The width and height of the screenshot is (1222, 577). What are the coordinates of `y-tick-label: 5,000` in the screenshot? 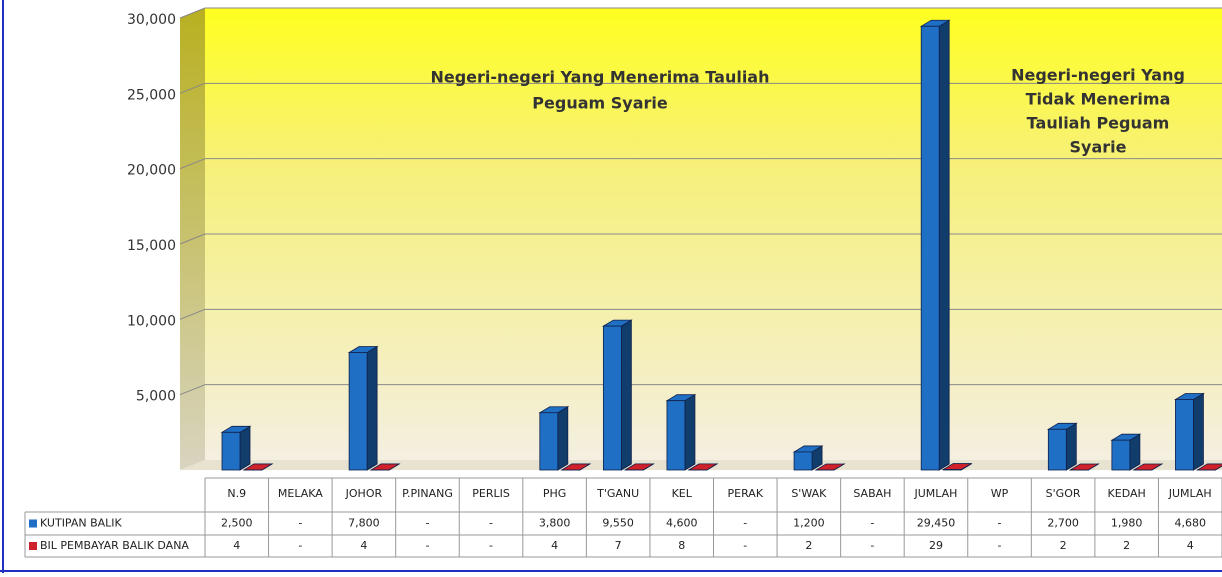 It's located at (156, 397).